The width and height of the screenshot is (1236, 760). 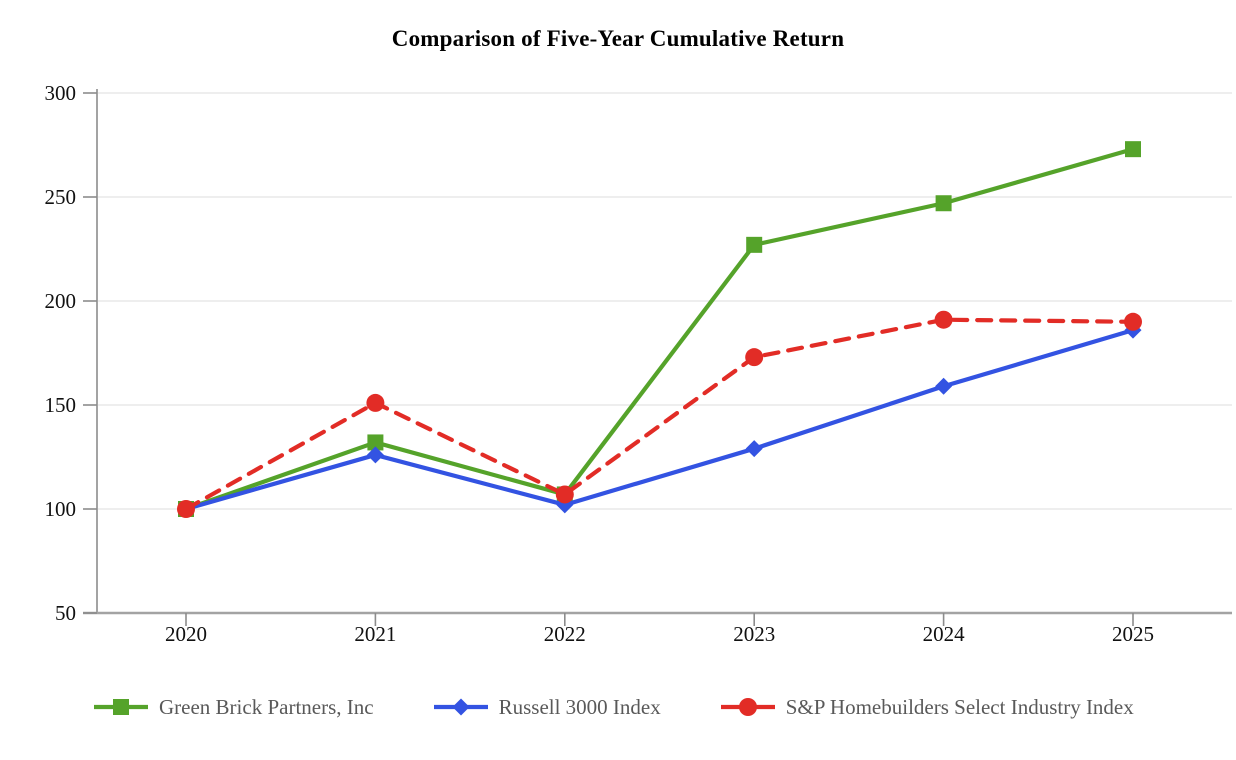 I want to click on legend-item-green-brick-partners: Green Brick Partners, Inc, so click(x=233, y=707).